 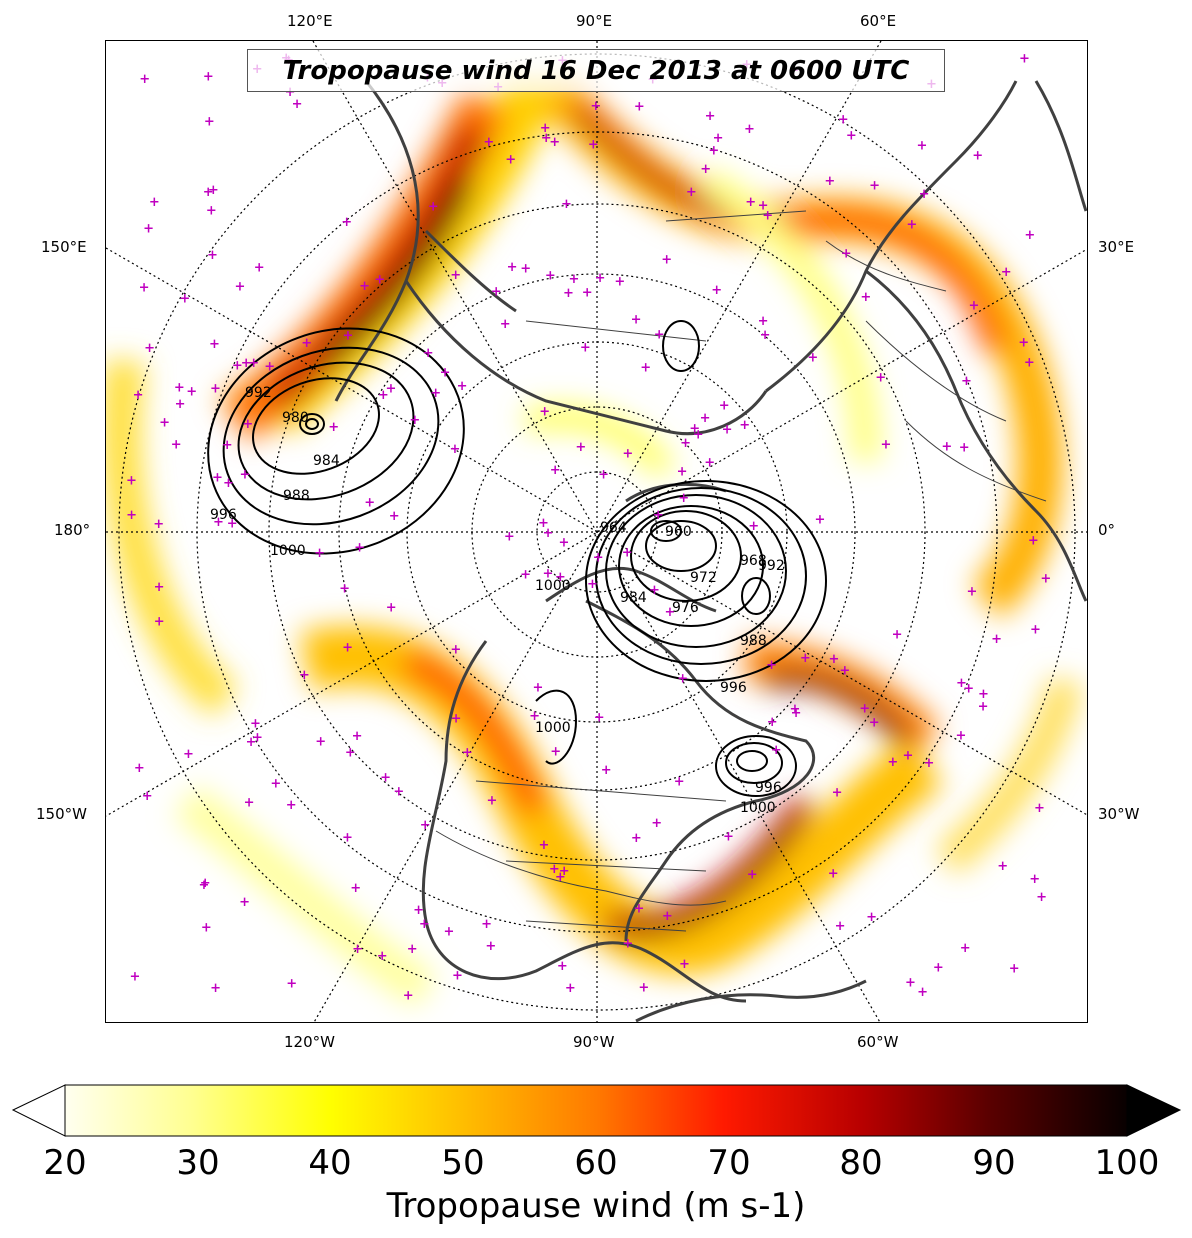 I want to click on contour-label: 988, so click(x=753, y=641).